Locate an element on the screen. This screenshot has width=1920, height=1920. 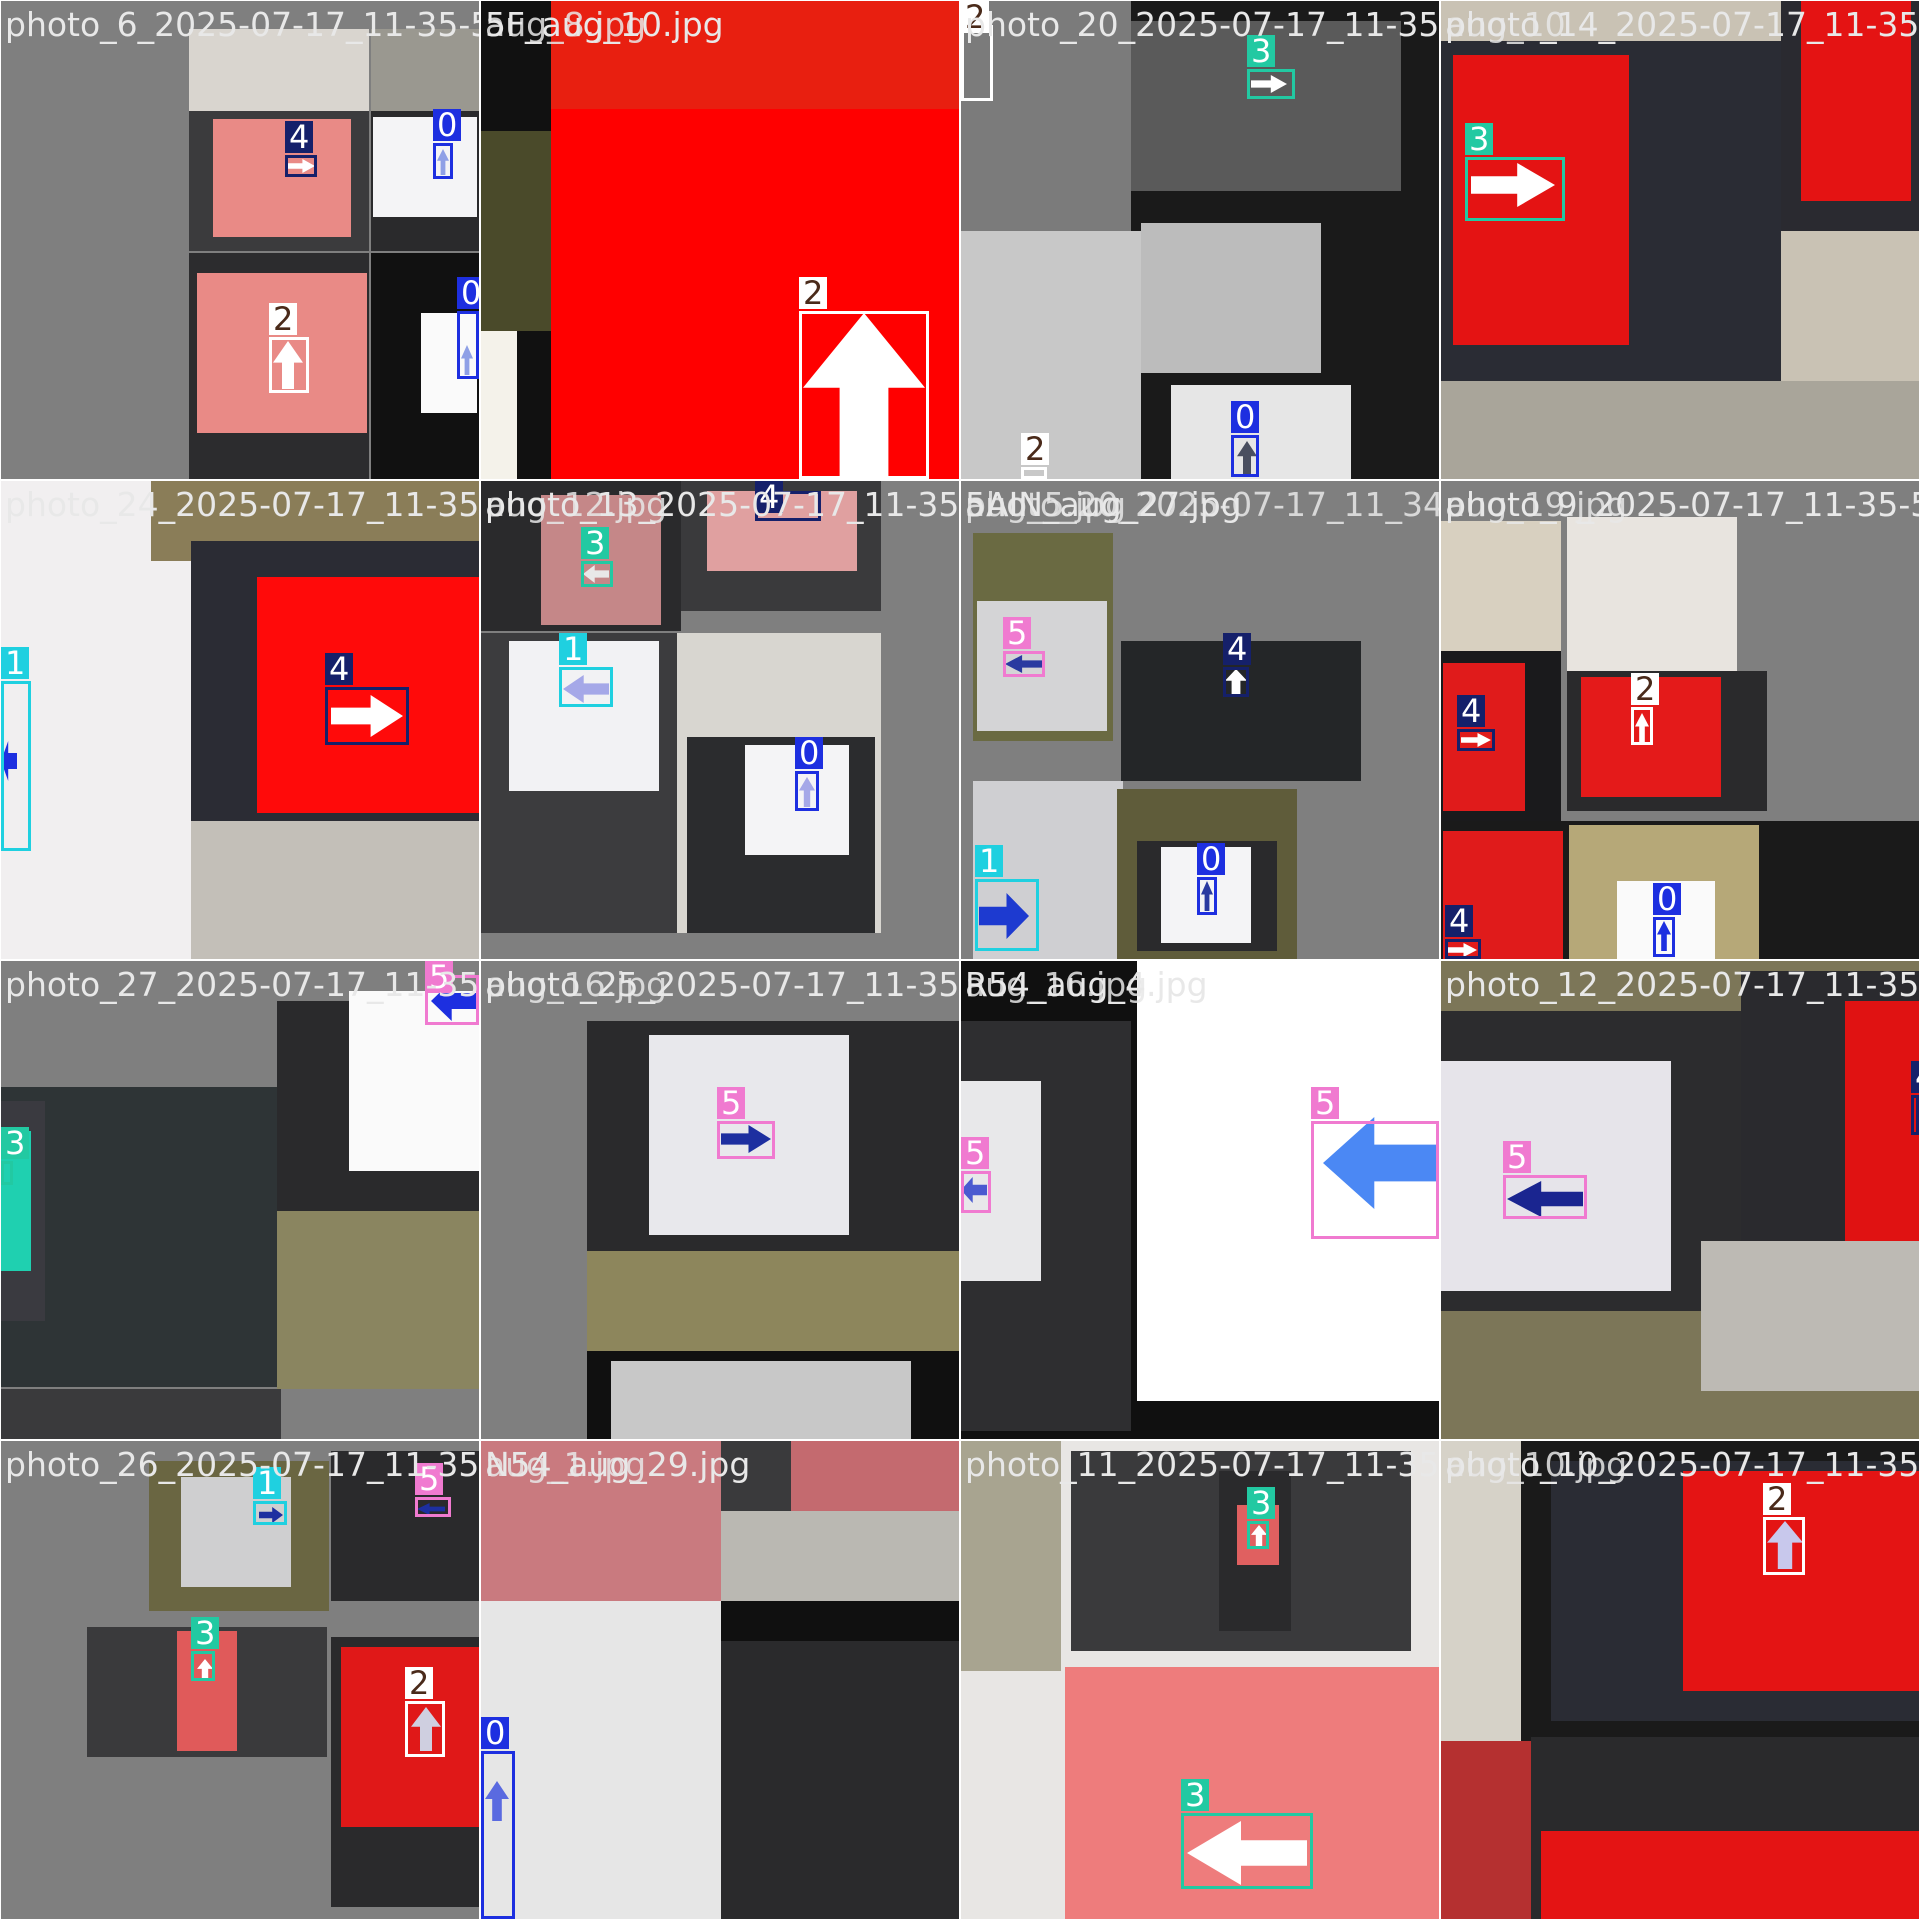
filename-caption: photo_12_2025-07-17_11-35-54 is located at coordinates (1682, 984).